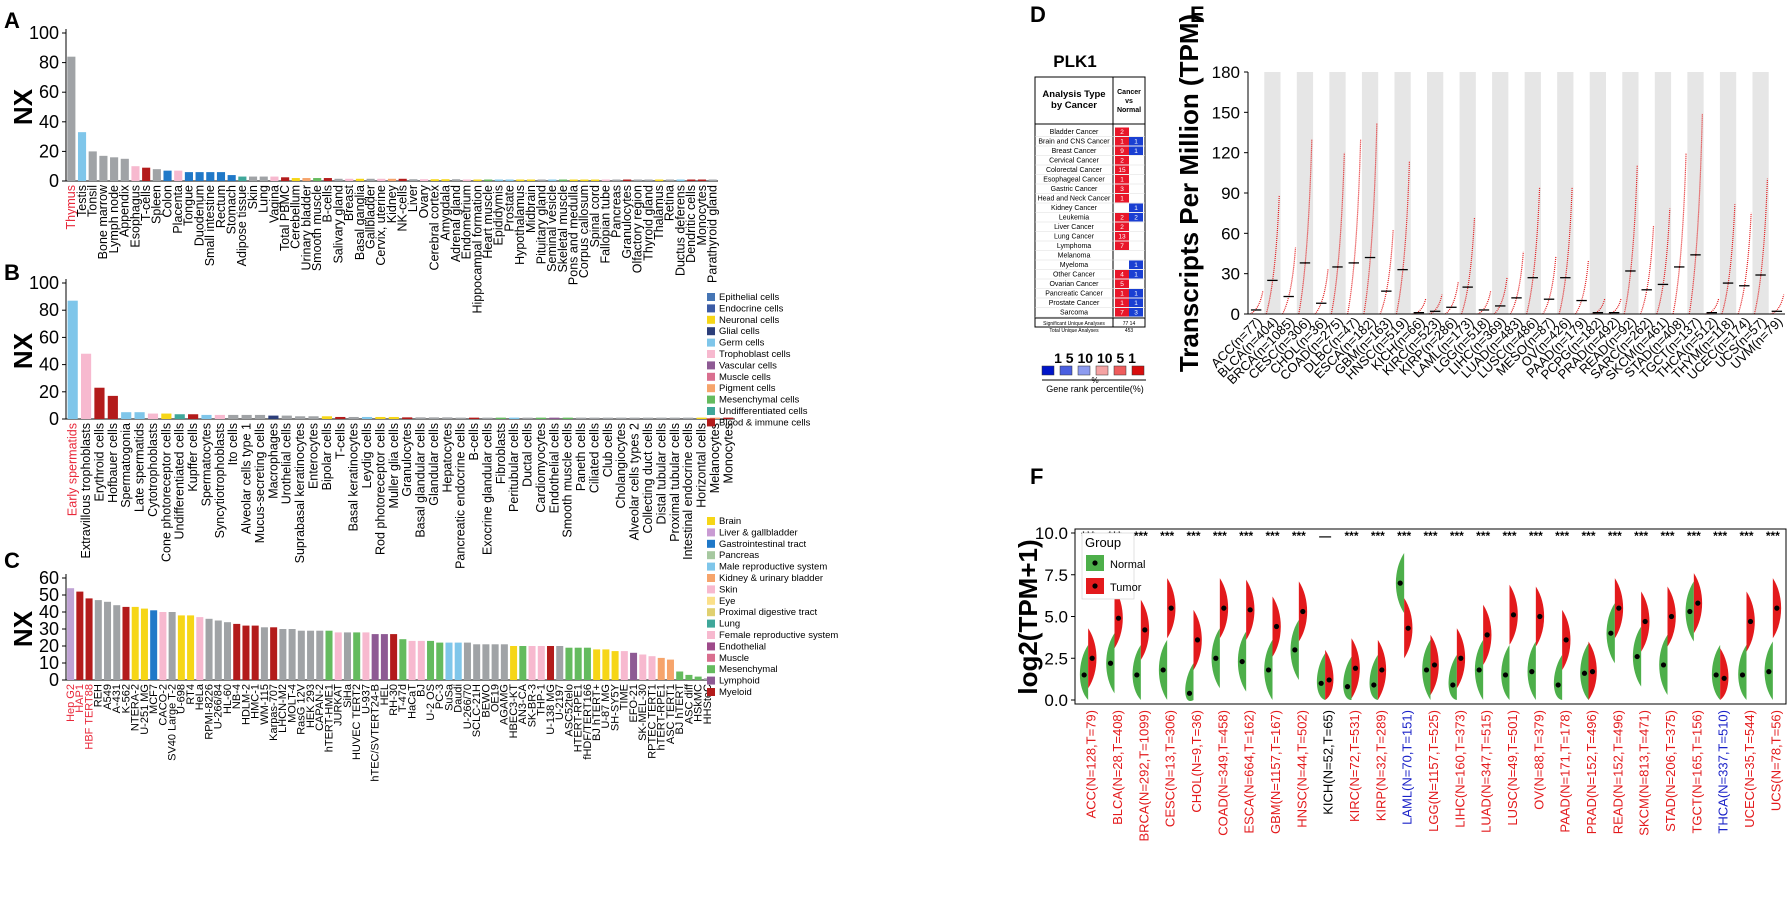  Describe the element at coordinates (551, 709) in the screenshot. I see `x-tick-label: U-138 MG` at that location.